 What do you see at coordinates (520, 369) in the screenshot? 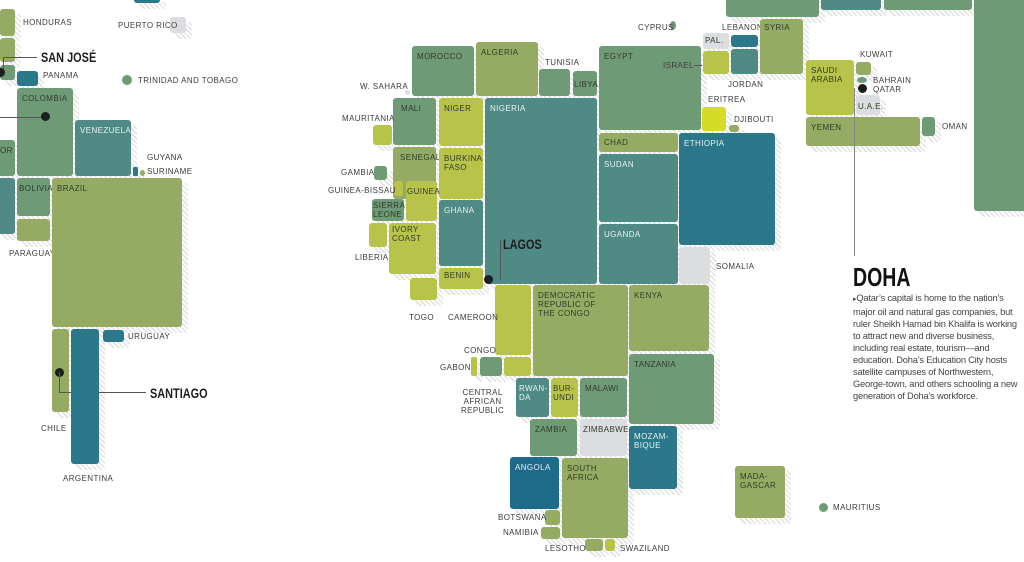
I see `country-car-box` at bounding box center [520, 369].